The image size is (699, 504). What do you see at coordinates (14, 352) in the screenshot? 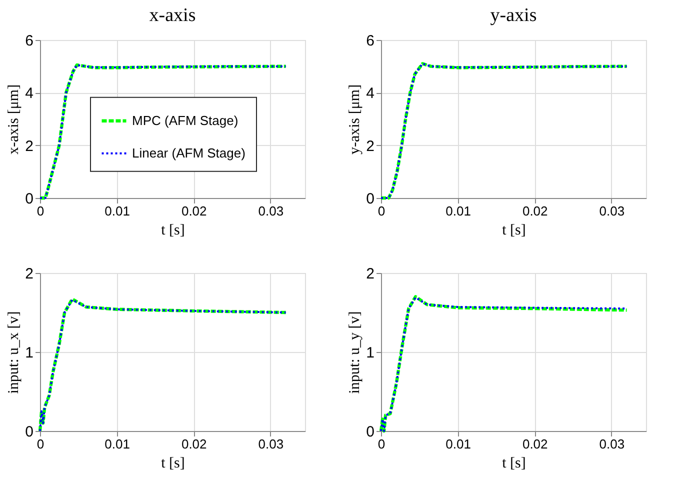
I see `y-axis-title: input: u_x [v]` at bounding box center [14, 352].